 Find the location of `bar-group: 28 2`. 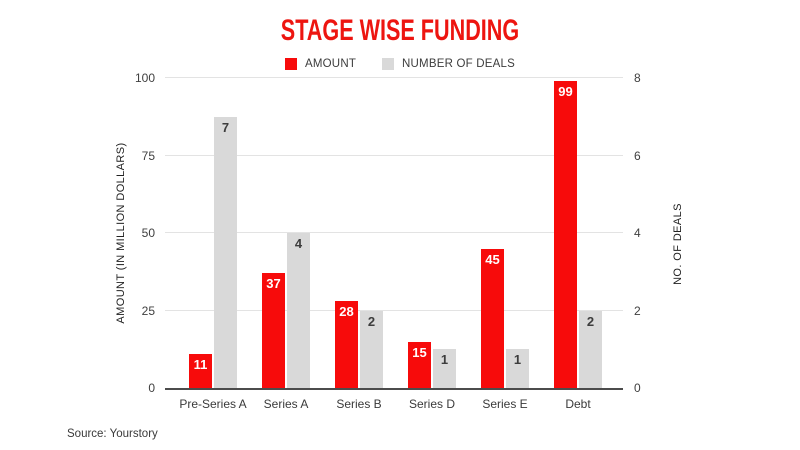

bar-group: 28 2 is located at coordinates (359, 233).